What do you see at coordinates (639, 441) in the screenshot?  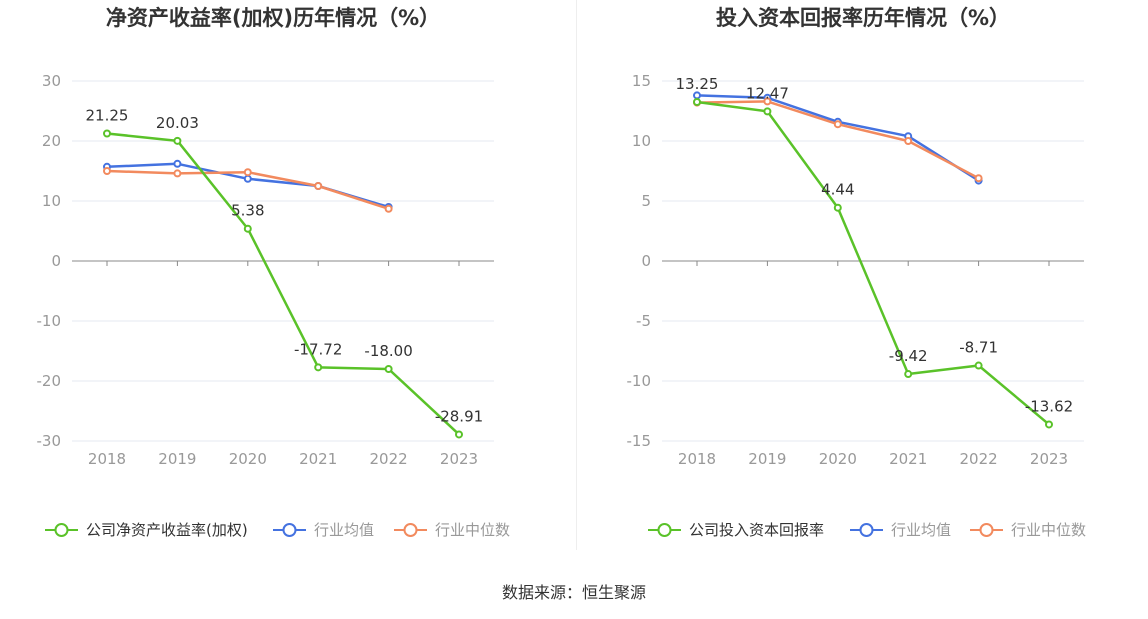 I see `y-tick-label: -15` at bounding box center [639, 441].